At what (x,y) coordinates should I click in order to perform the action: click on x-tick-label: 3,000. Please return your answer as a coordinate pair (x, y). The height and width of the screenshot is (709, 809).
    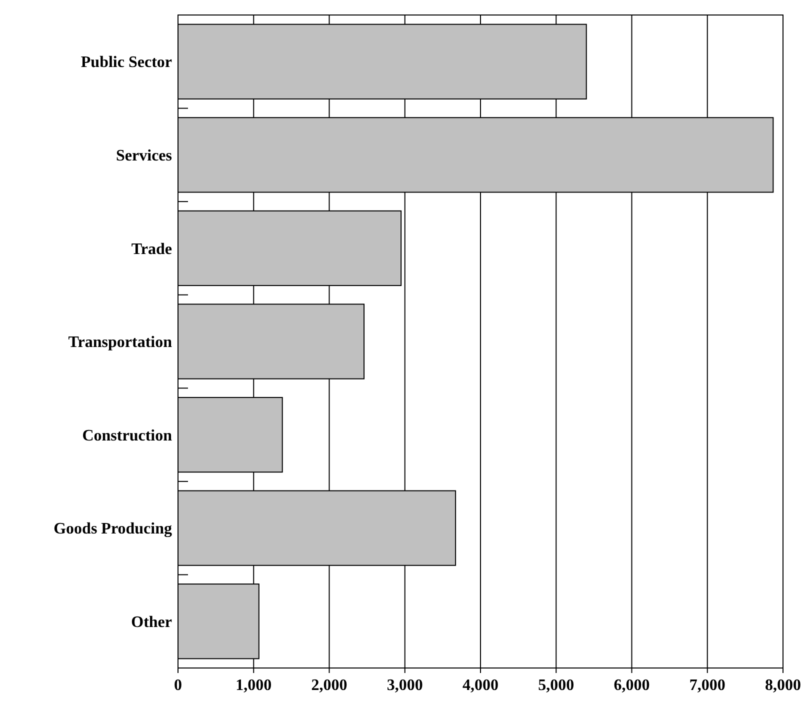
    Looking at the image, I should click on (404, 685).